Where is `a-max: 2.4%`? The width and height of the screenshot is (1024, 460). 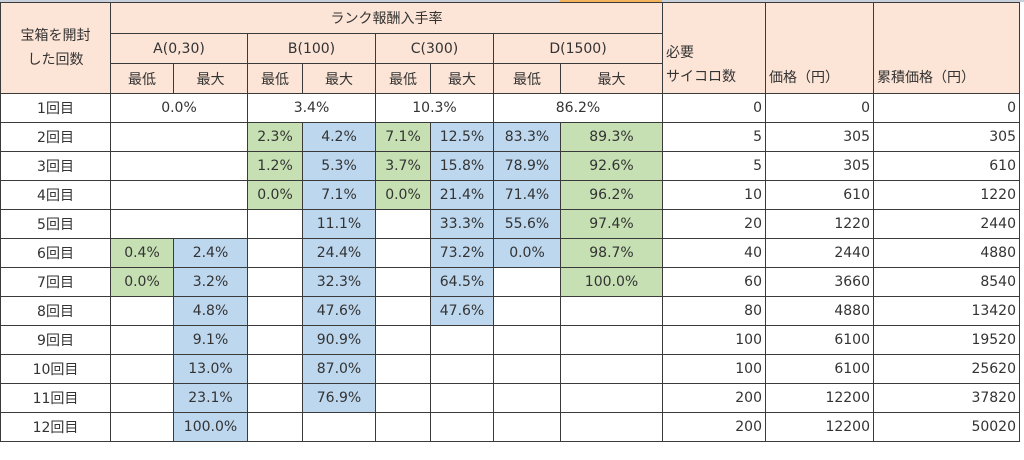
a-max: 2.4% is located at coordinates (210, 253).